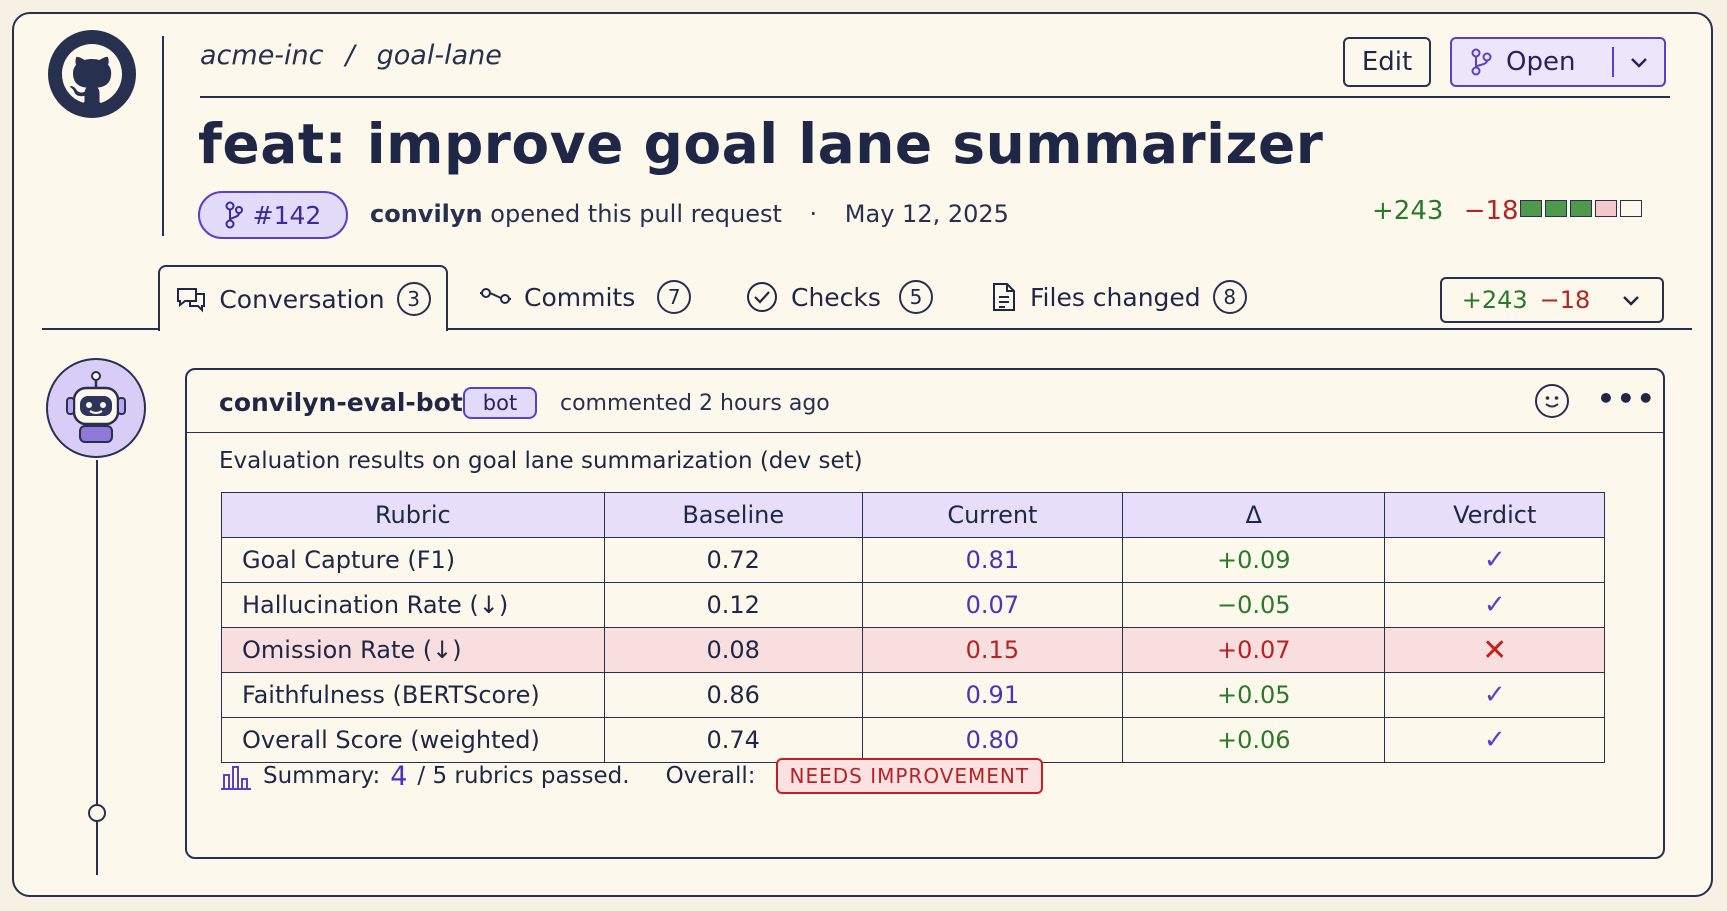 The image size is (1727, 911). I want to click on header-rule, so click(935, 97).